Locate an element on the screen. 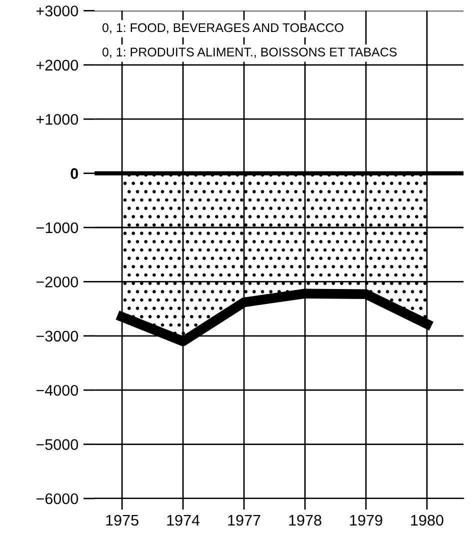 Image resolution: width=473 pixels, height=536 pixels. x-tick-label: 1977 is located at coordinates (244, 520).